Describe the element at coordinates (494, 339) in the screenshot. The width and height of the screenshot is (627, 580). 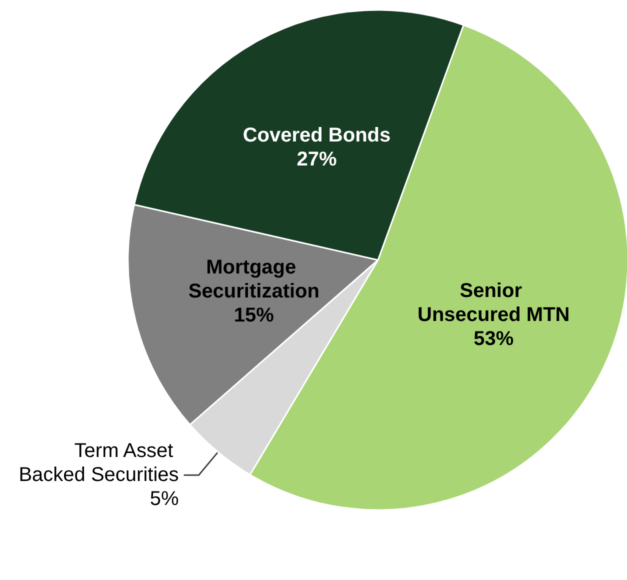
I see `data-label: 53%` at that location.